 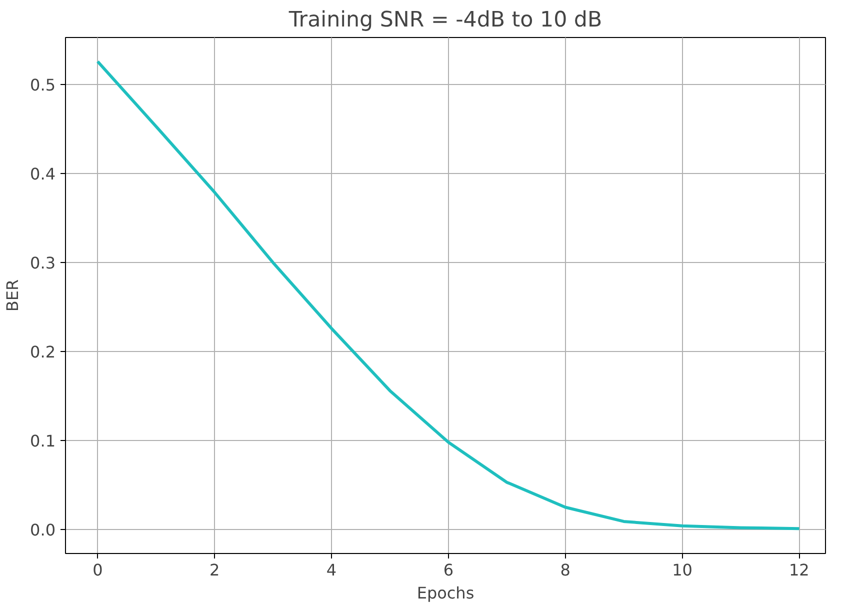 I want to click on x-tick-label: 8, so click(x=565, y=570).